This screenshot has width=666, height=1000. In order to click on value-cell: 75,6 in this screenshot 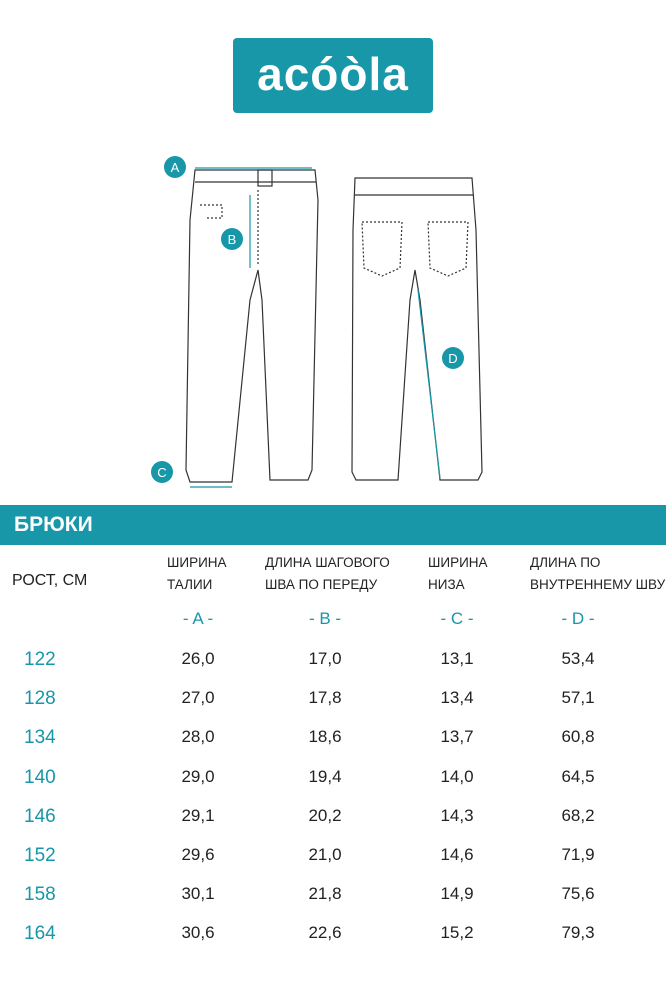, I will do `click(578, 894)`.